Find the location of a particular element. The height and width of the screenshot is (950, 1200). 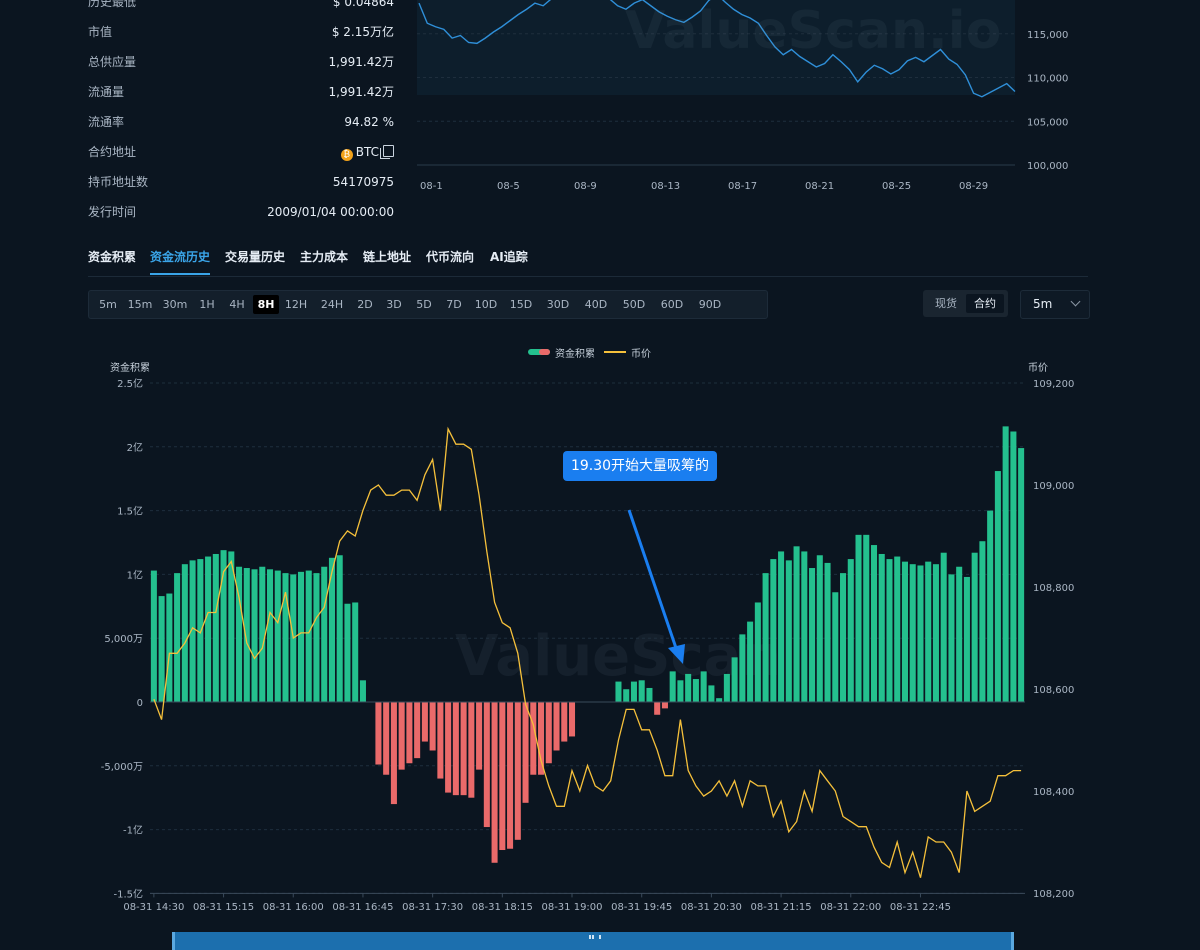

interval-8h: 8H is located at coordinates (266, 304).